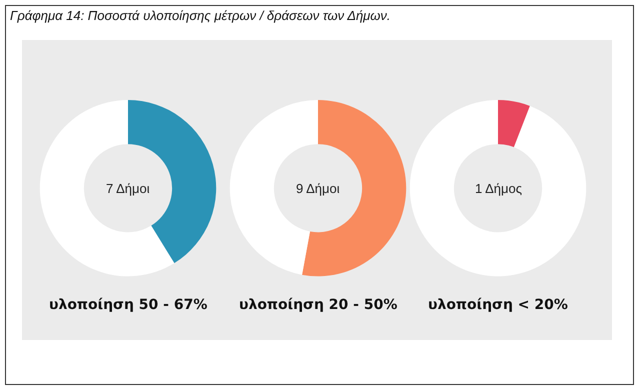  I want to click on text: υλοποίηση < 20%, so click(498, 305).